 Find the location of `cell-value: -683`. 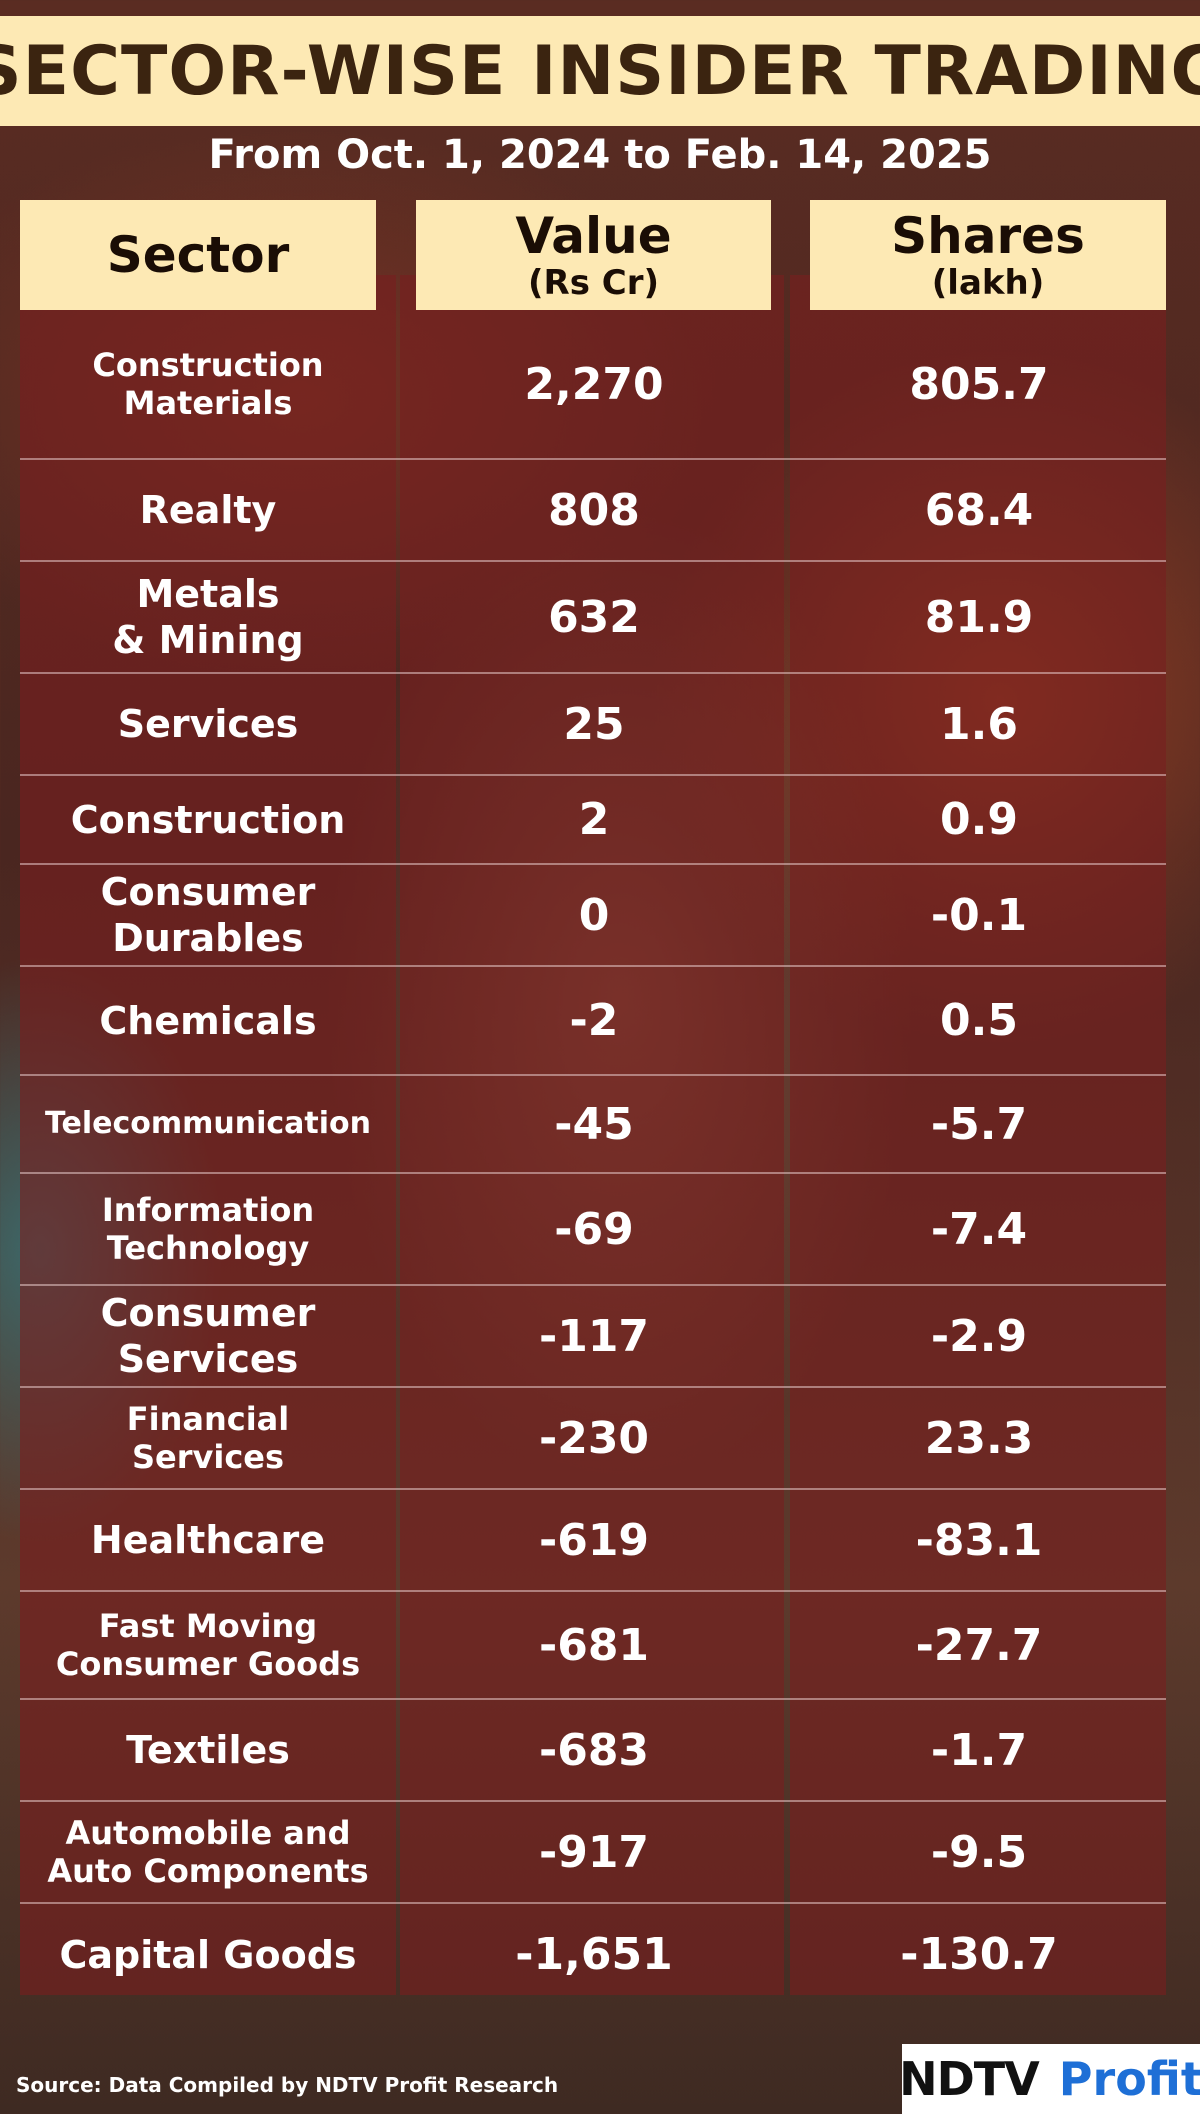

cell-value: -683 is located at coordinates (594, 1750).